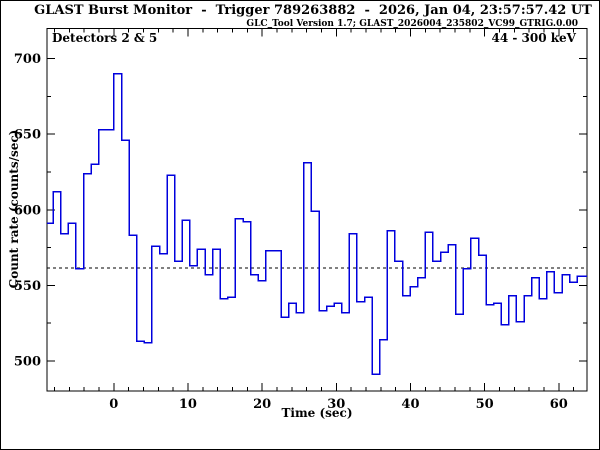  Describe the element at coordinates (559, 404) in the screenshot. I see `svg-text: 60` at that location.